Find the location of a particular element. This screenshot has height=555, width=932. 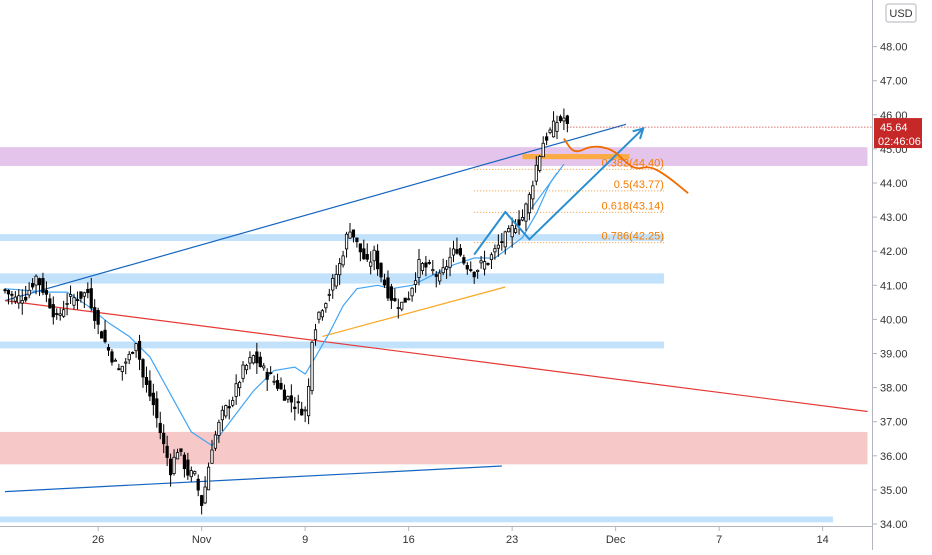

purple-zone is located at coordinates (434, 156).